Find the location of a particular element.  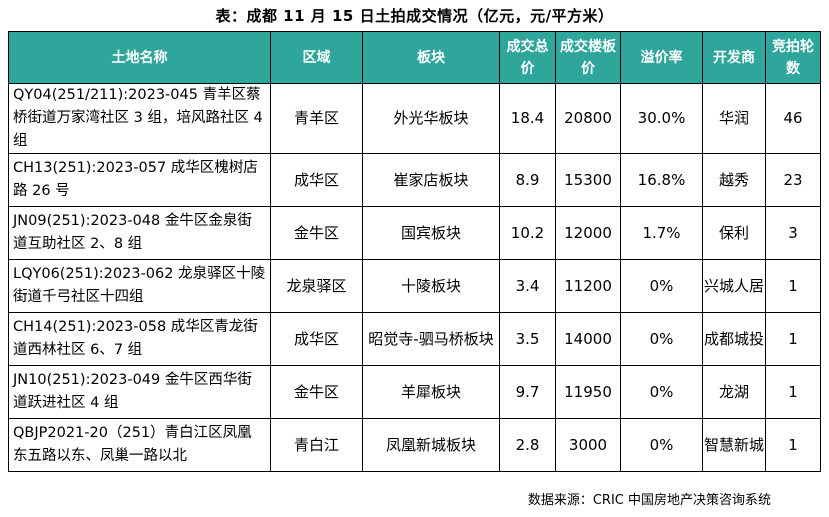

header-floor-price: 成交楼板价 is located at coordinates (588, 57).